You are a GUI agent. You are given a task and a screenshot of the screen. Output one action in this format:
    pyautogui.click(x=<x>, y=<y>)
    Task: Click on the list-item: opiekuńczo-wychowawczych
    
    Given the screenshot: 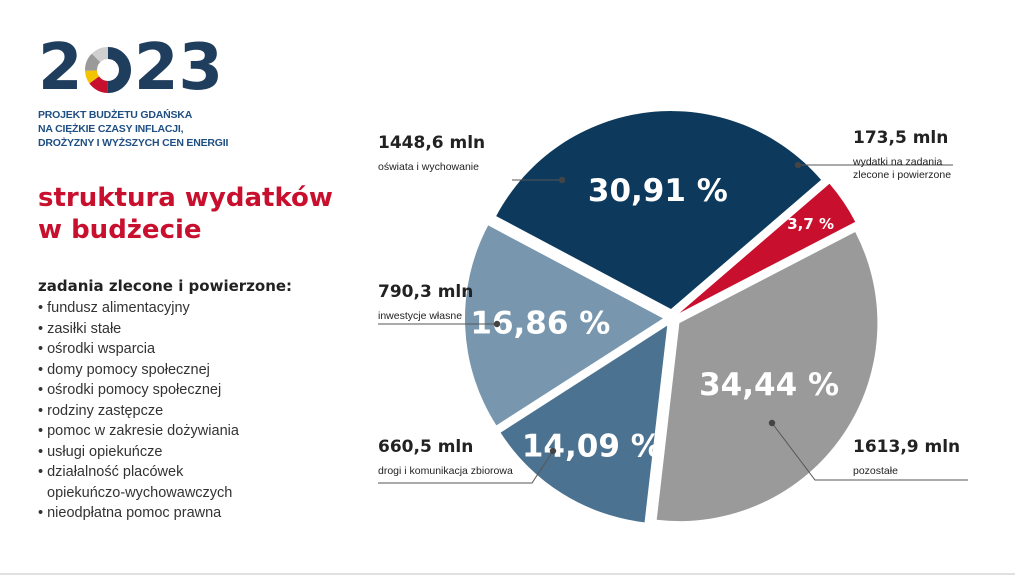 What is the action you would take?
    pyautogui.click(x=140, y=492)
    